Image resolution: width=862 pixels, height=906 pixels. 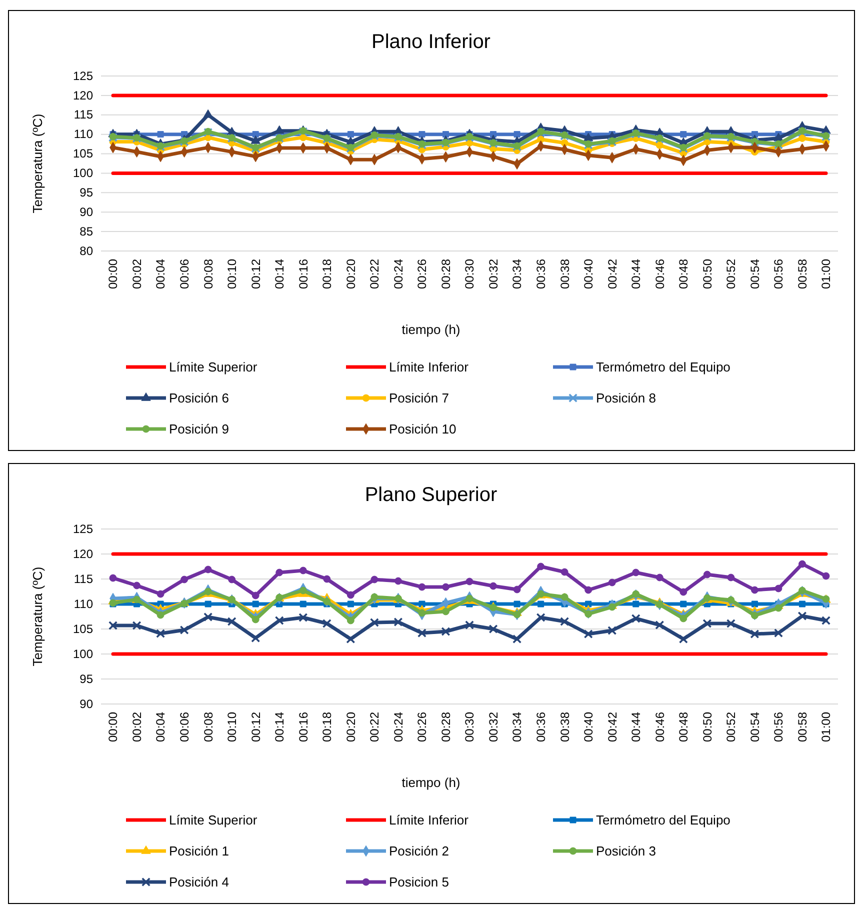 What do you see at coordinates (431, 42) in the screenshot?
I see `chart-title: Plano Inferior` at bounding box center [431, 42].